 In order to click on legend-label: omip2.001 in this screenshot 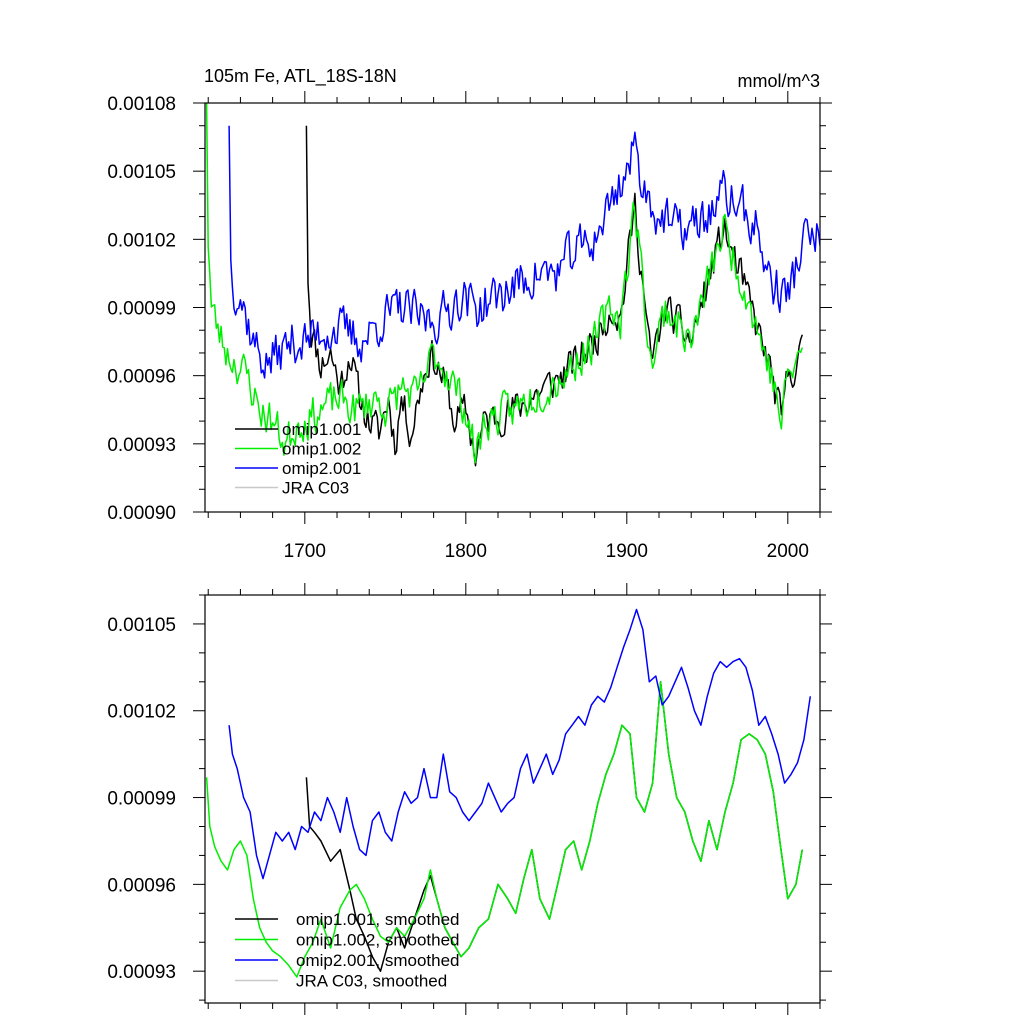, I will do `click(321, 468)`.